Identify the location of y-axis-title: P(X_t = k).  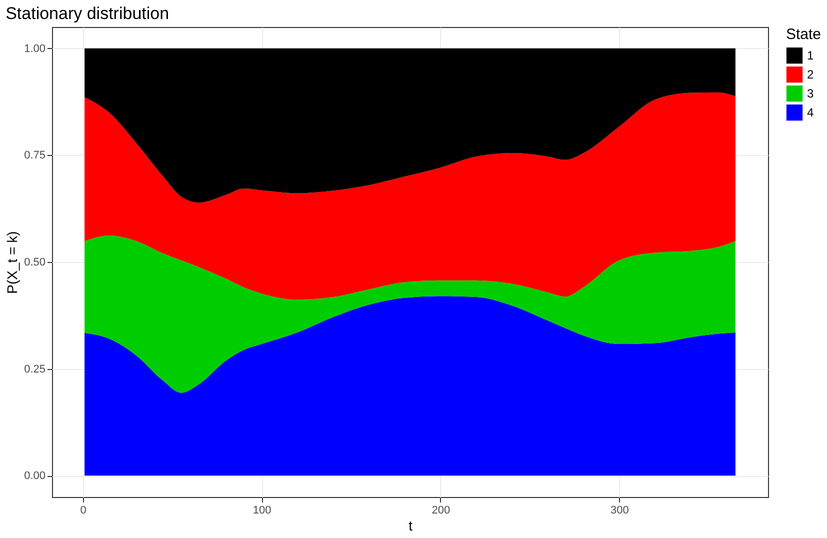
(12, 262).